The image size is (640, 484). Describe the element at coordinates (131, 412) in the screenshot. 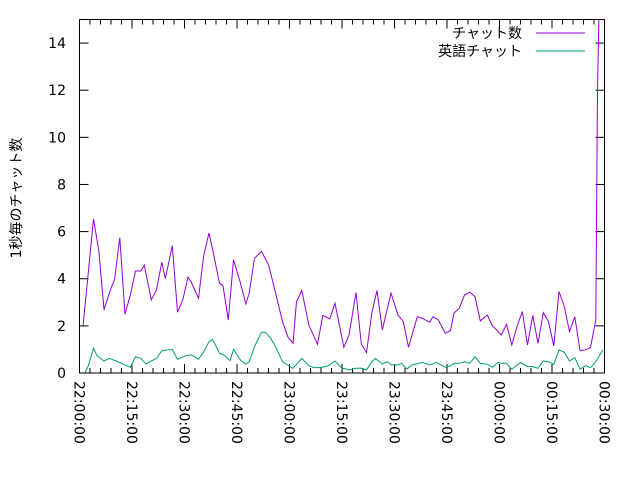

I see `x-tick-label: 22:15:00` at that location.